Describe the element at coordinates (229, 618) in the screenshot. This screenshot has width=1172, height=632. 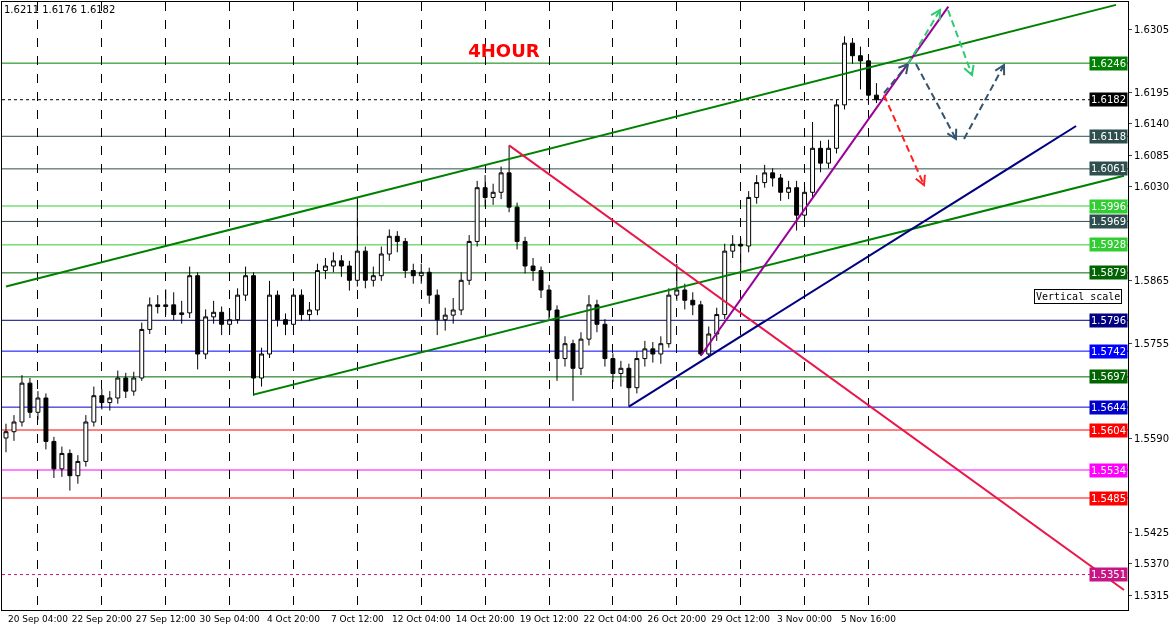
I see `x-tick-label: 30 Sep 04:00` at that location.